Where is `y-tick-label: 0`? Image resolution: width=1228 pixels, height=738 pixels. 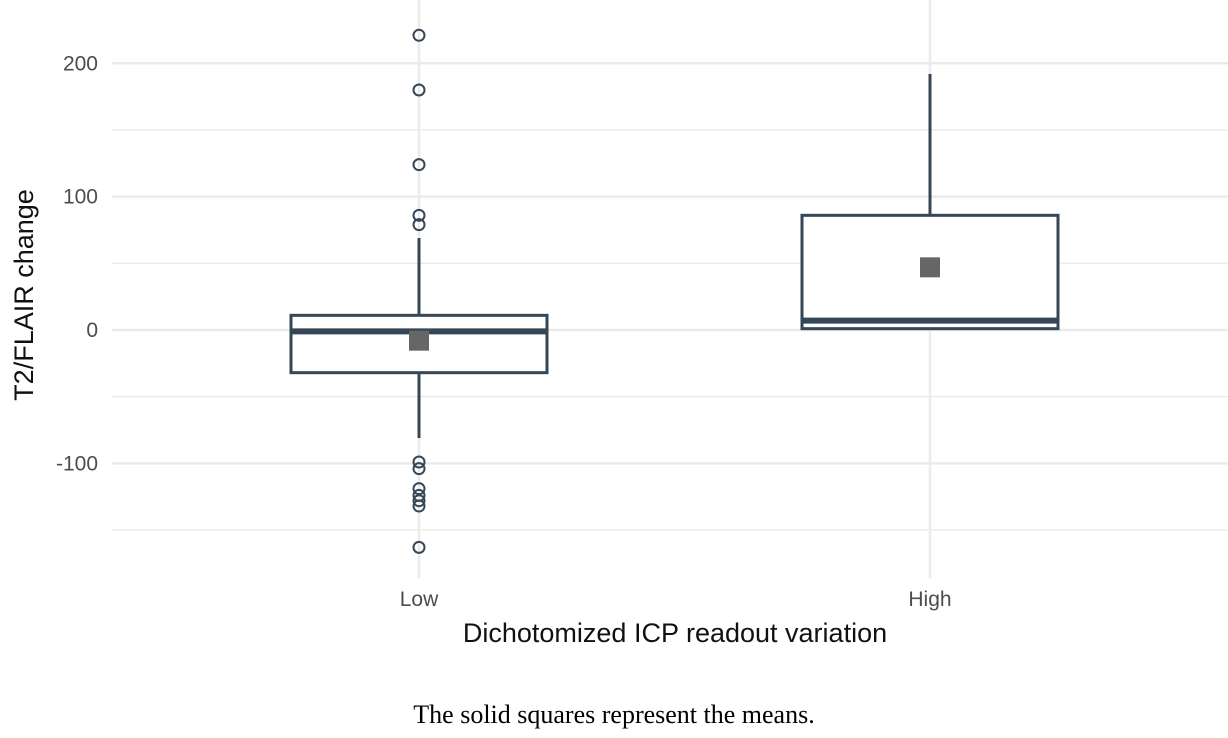
y-tick-label: 0 is located at coordinates (92, 330).